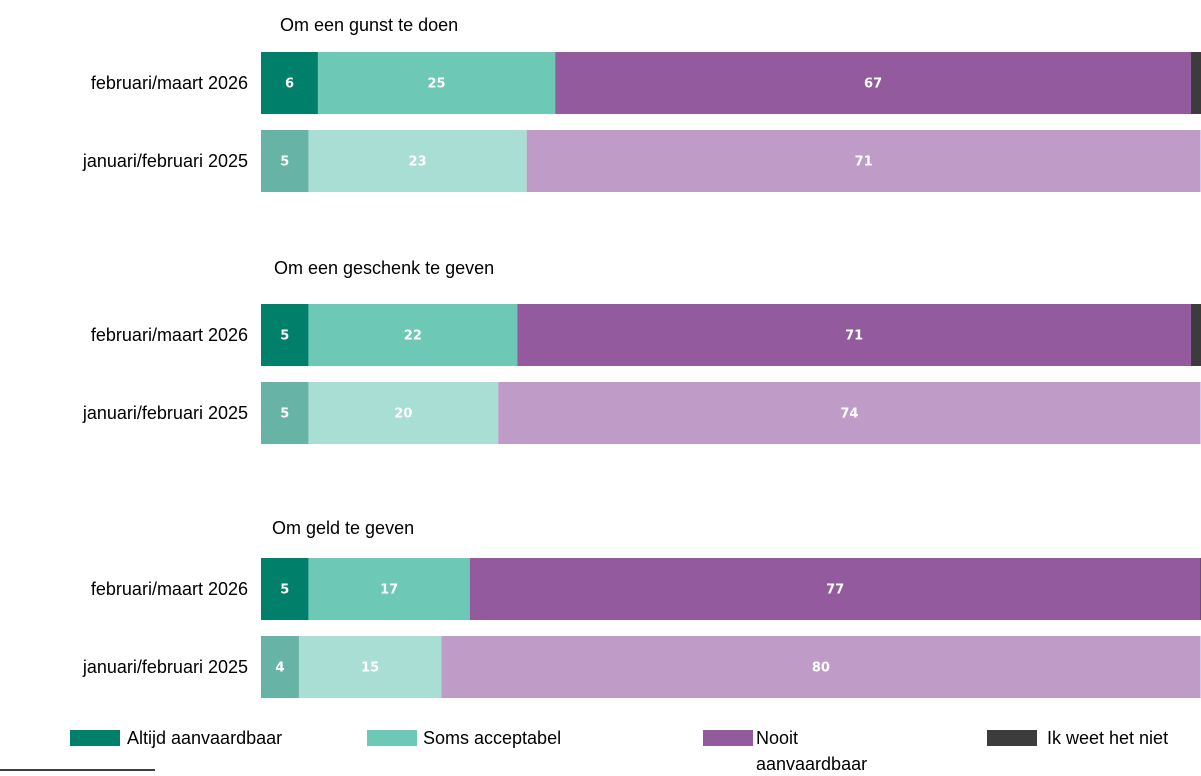 This screenshot has height=776, width=1201. I want to click on data-label: 77, so click(835, 590).